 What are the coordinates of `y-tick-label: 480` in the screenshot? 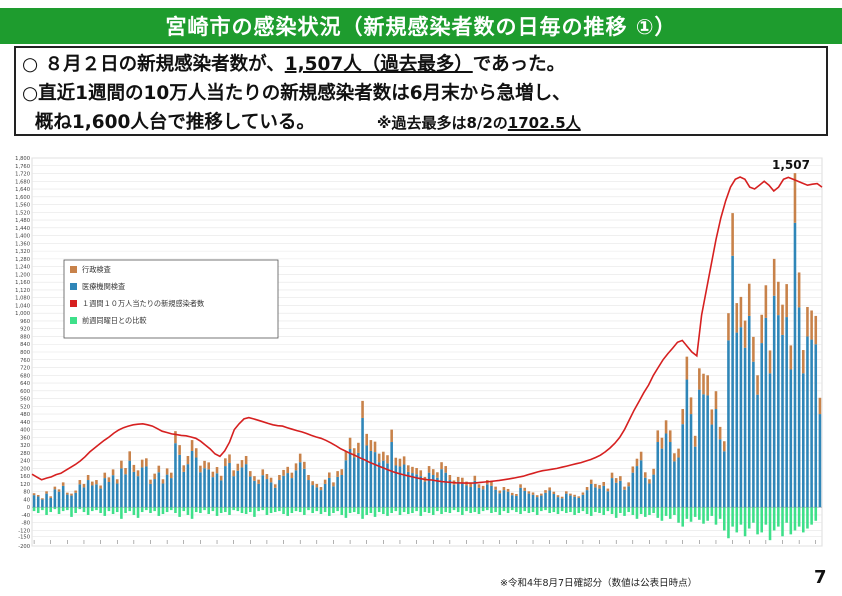 It's located at (25, 415).